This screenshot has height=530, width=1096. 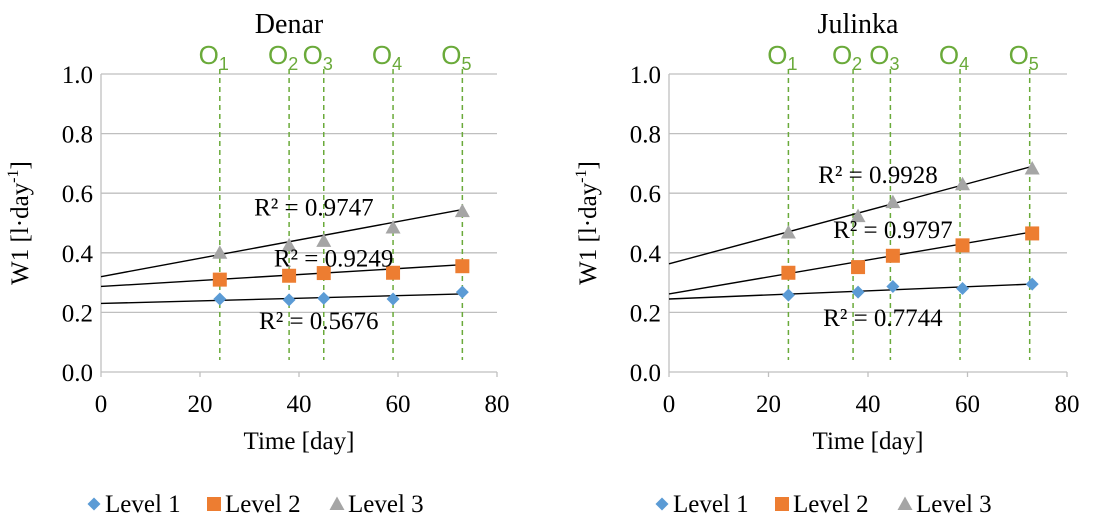 I want to click on x-tick-label: 40, so click(x=299, y=404).